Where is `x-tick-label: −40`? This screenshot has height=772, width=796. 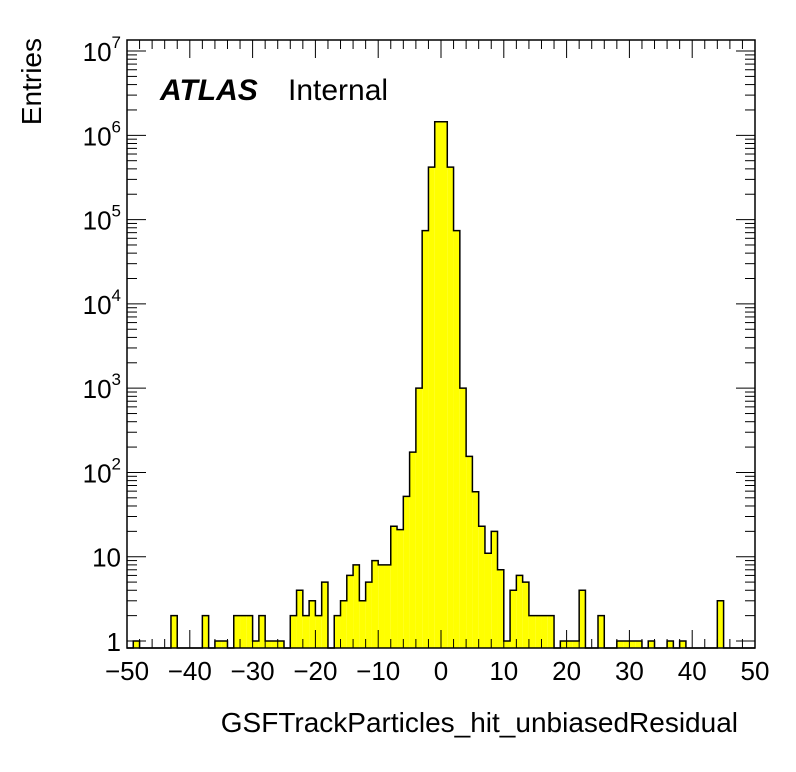
x-tick-label: −40 is located at coordinates (190, 671).